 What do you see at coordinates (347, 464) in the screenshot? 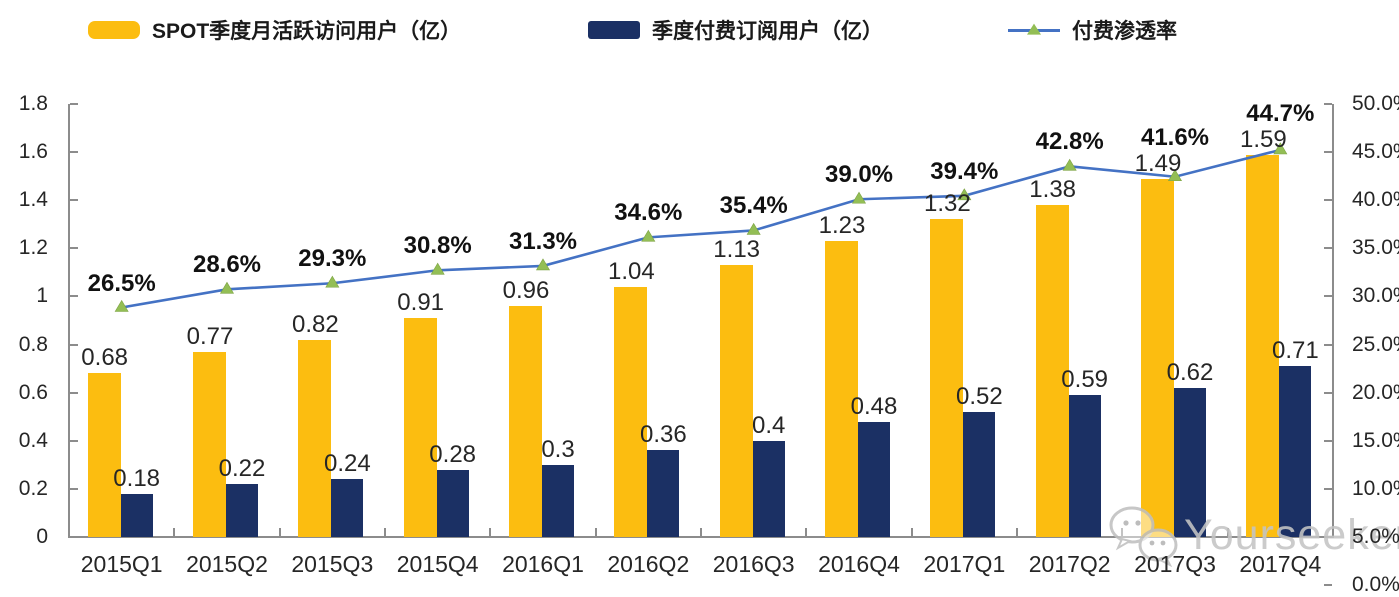
I see `subscriber-value-label: 0.24` at bounding box center [347, 464].